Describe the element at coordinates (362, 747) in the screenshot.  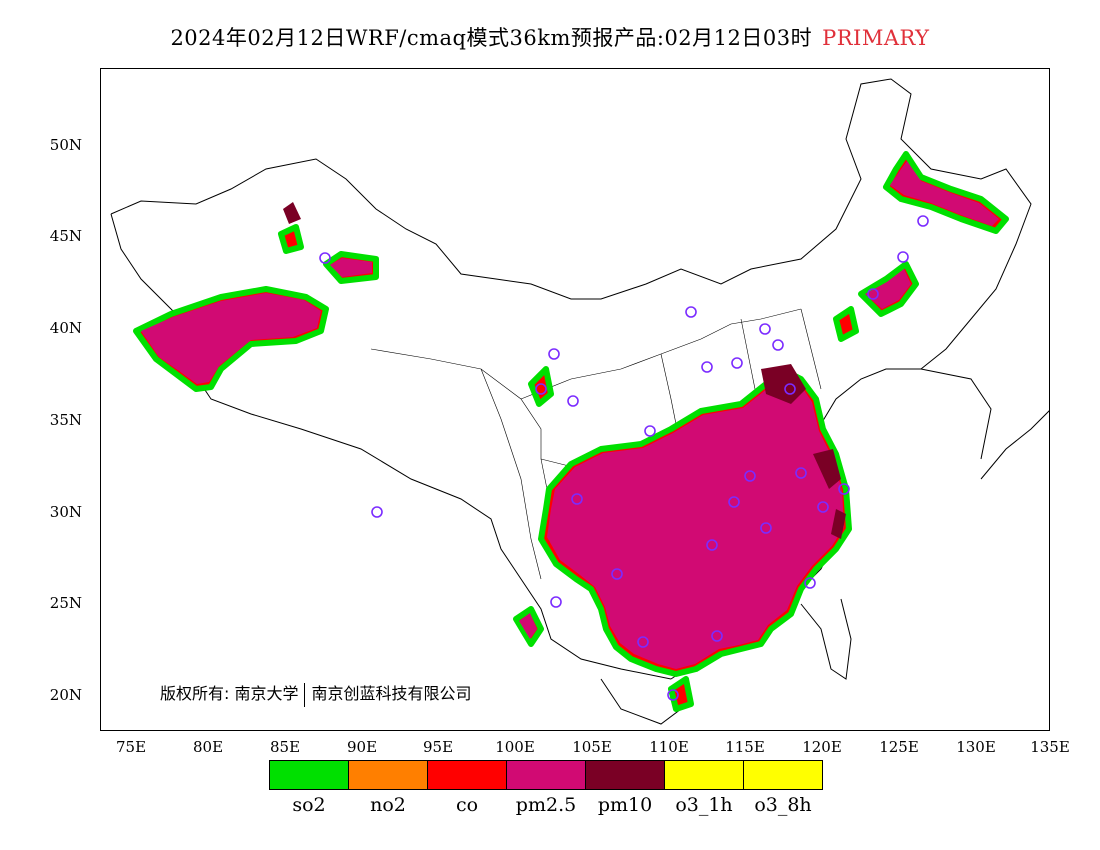
I see `lon-tick-90e: 90E` at that location.